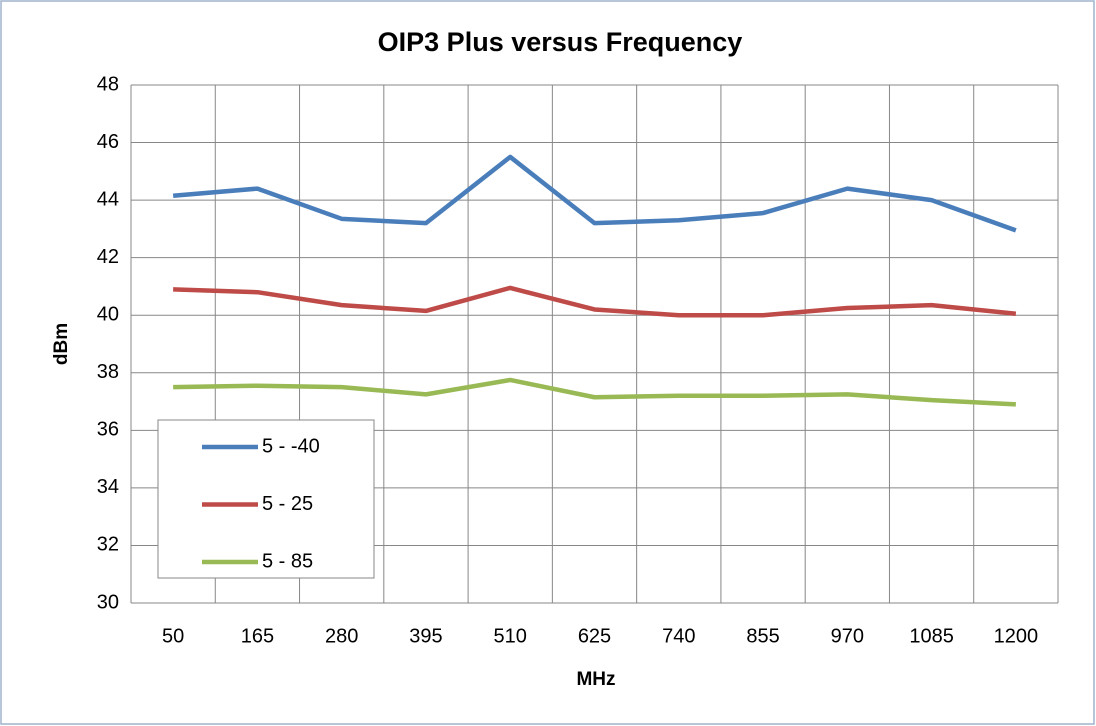 The image size is (1096, 726). What do you see at coordinates (108, 372) in the screenshot?
I see `y-tick-label: 38` at bounding box center [108, 372].